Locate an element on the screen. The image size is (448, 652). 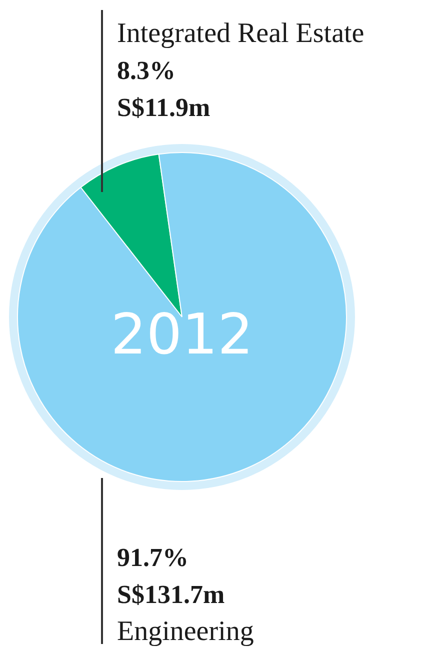
slice-label: Engineering is located at coordinates (185, 631).